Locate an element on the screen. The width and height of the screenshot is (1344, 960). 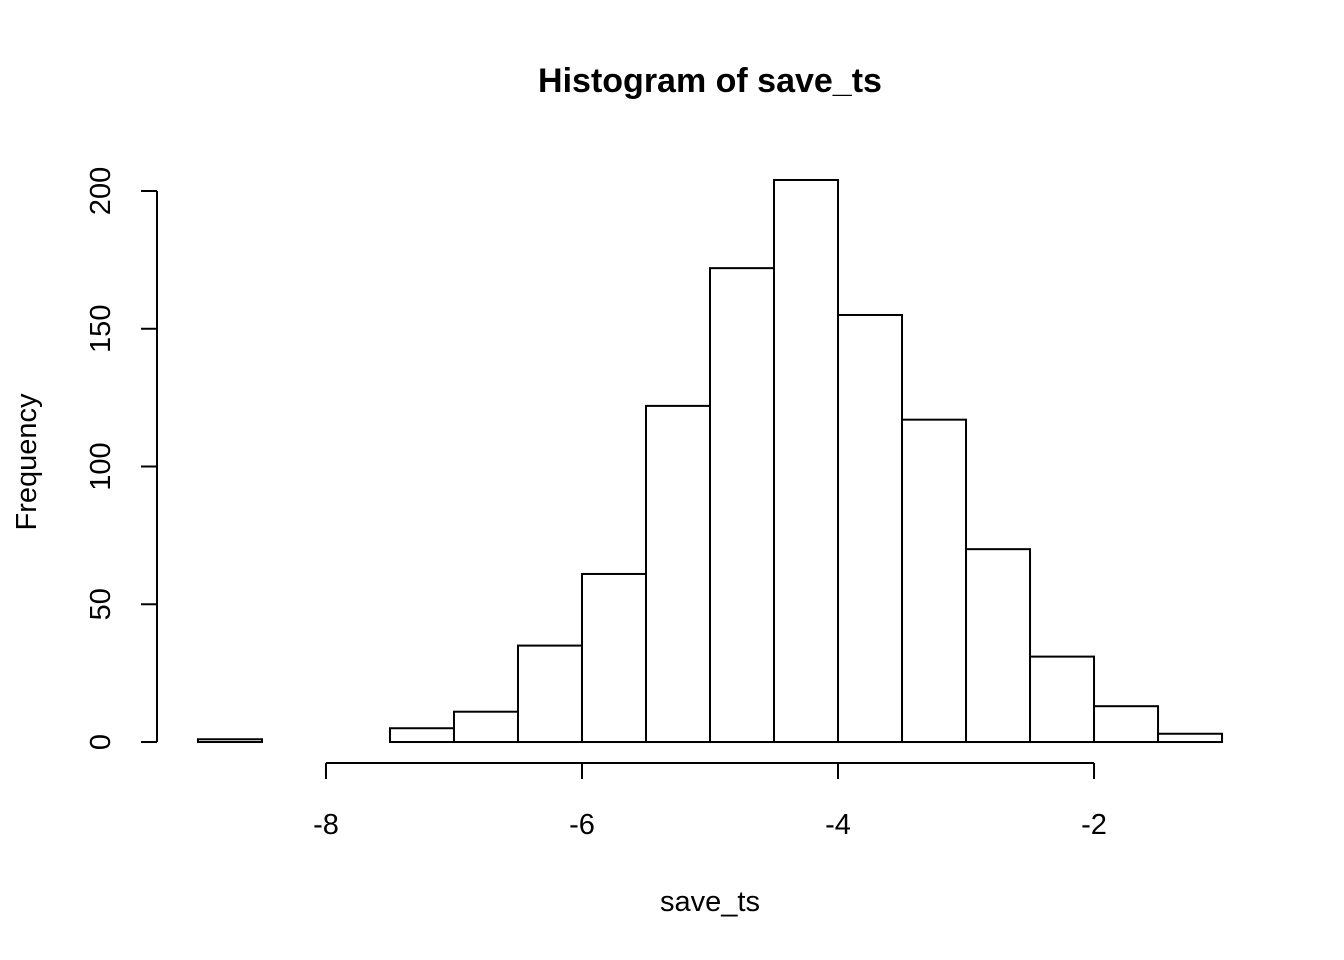
x-tick-label: -4 is located at coordinates (838, 825).